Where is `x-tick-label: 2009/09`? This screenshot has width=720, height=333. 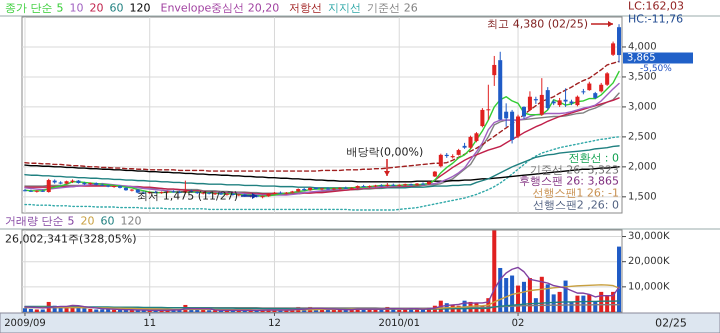 x-tick-label: 2009/09 is located at coordinates (25, 323).